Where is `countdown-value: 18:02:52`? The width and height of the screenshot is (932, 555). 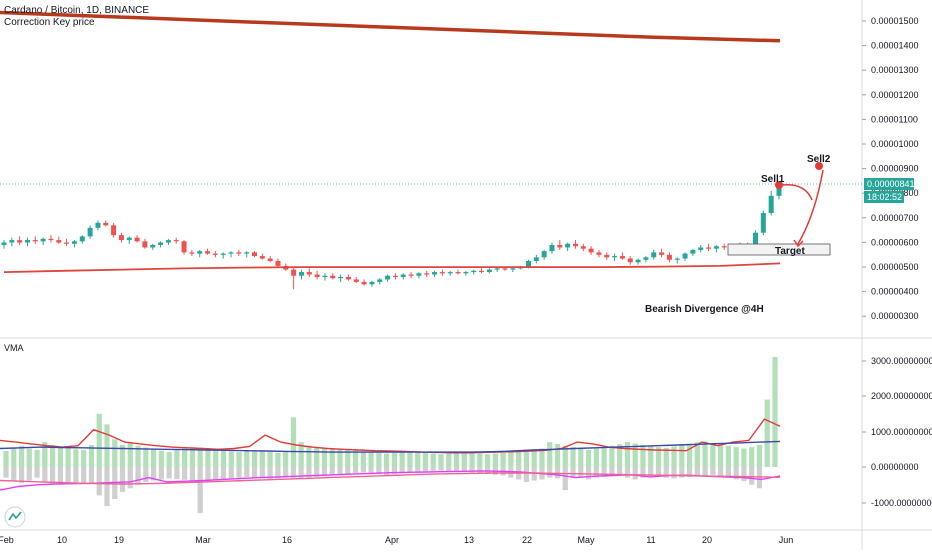
countdown-value: 18:02:52 is located at coordinates (884, 197).